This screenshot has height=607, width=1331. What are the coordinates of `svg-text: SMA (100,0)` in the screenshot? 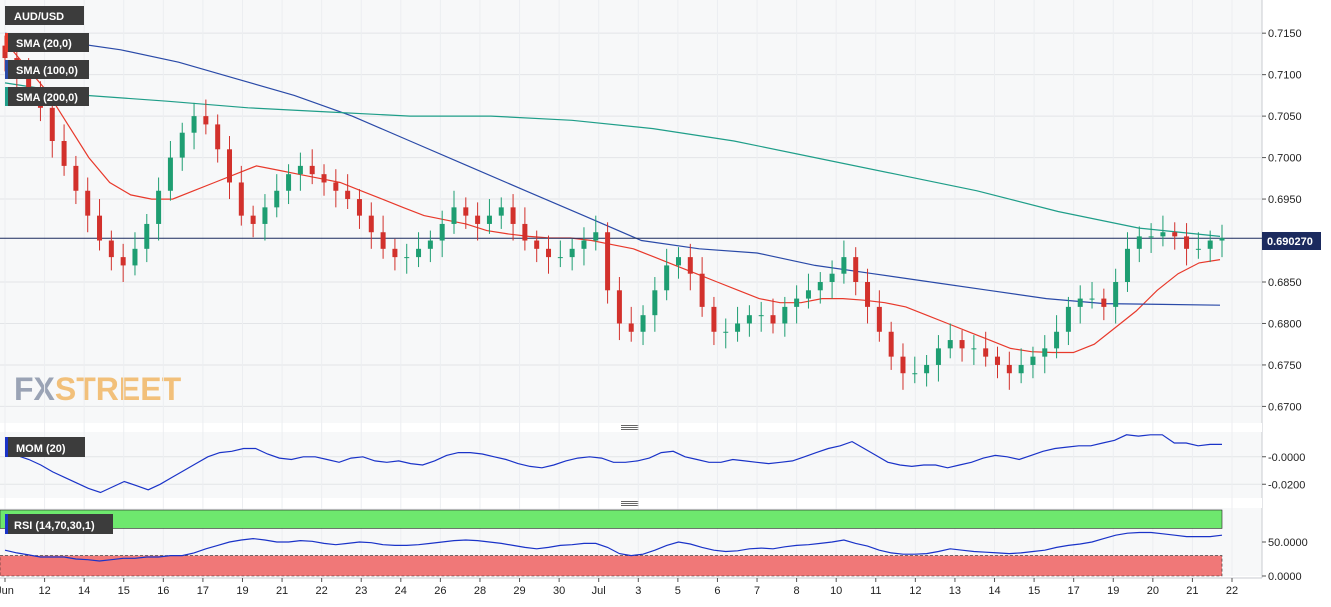 It's located at (47, 71).